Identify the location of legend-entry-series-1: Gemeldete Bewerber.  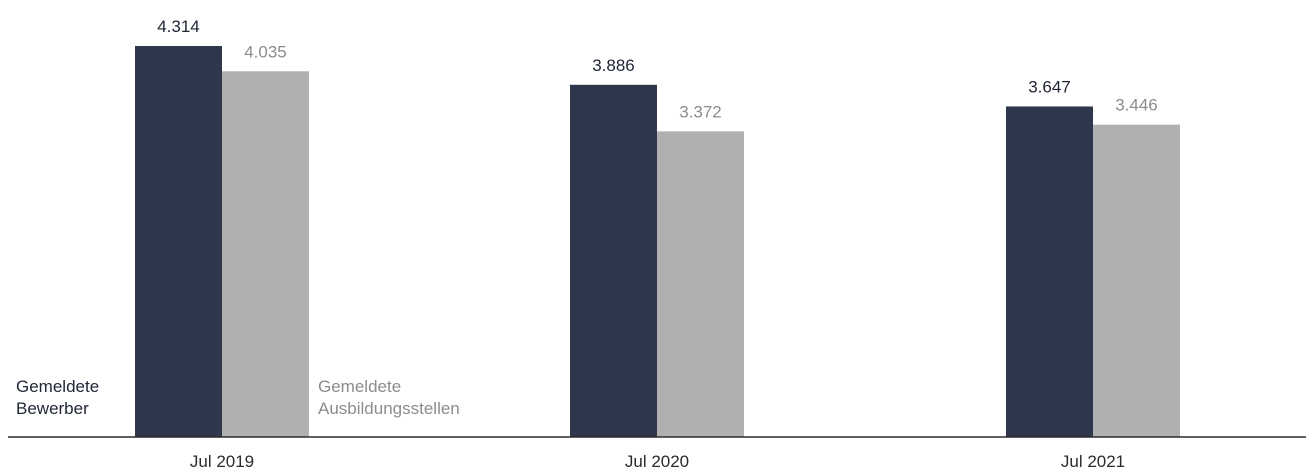
(57, 398).